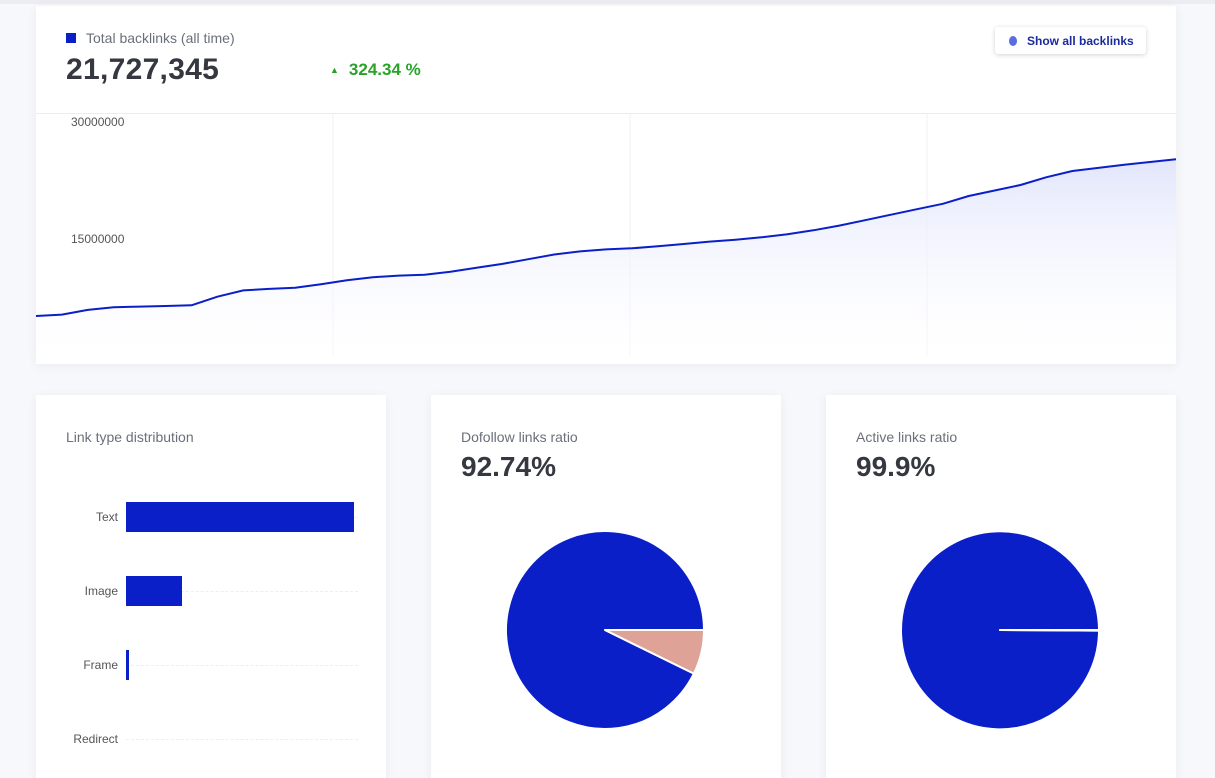 The height and width of the screenshot is (778, 1215). Describe the element at coordinates (143, 69) in the screenshot. I see `total-backlinks-value: 21,727,345` at that location.